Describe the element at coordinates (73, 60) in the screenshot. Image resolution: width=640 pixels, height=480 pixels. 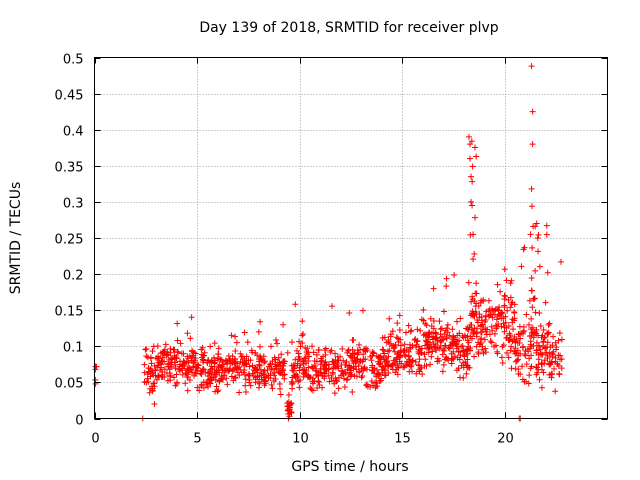
I see `y-tick-label: 0.5` at that location.